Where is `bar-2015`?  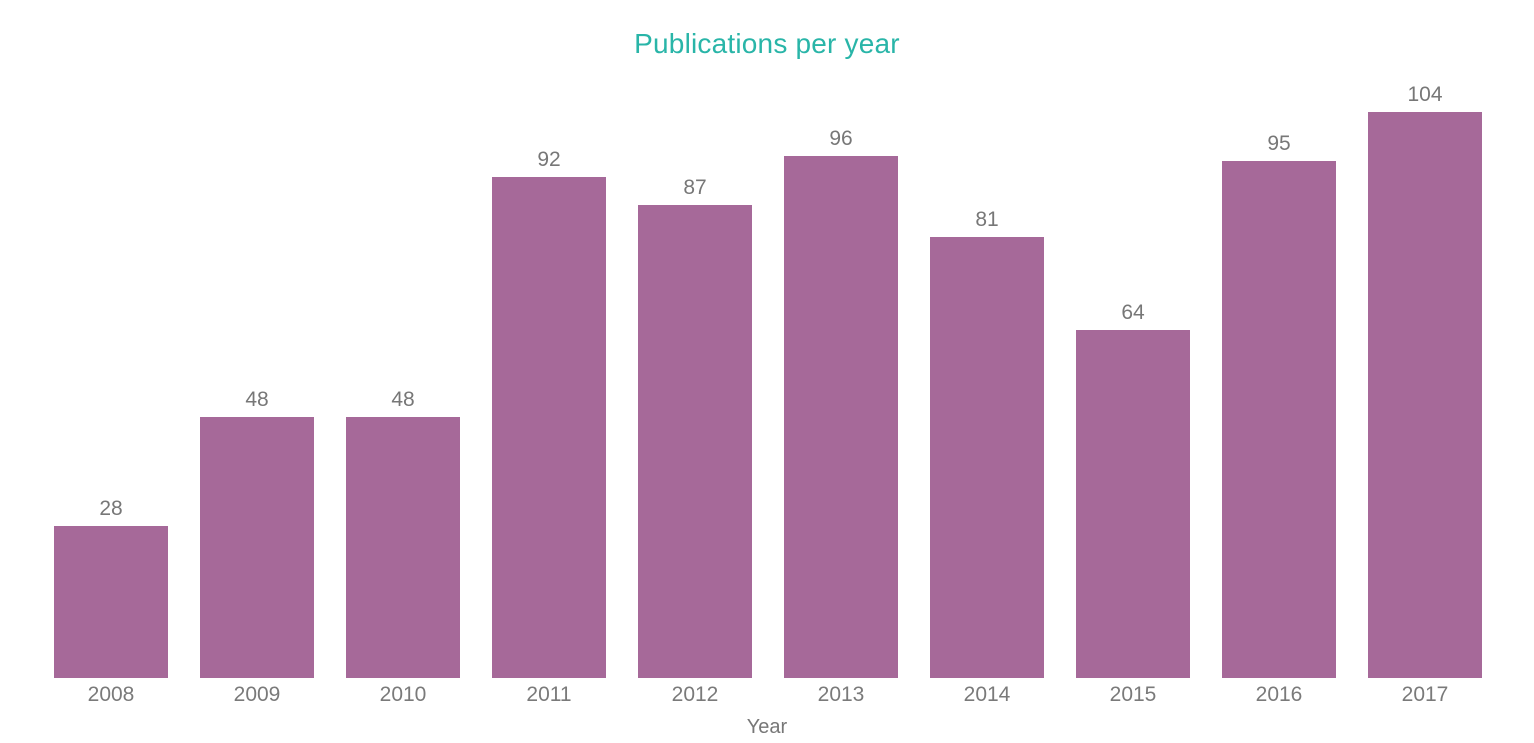 bar-2015 is located at coordinates (1133, 504).